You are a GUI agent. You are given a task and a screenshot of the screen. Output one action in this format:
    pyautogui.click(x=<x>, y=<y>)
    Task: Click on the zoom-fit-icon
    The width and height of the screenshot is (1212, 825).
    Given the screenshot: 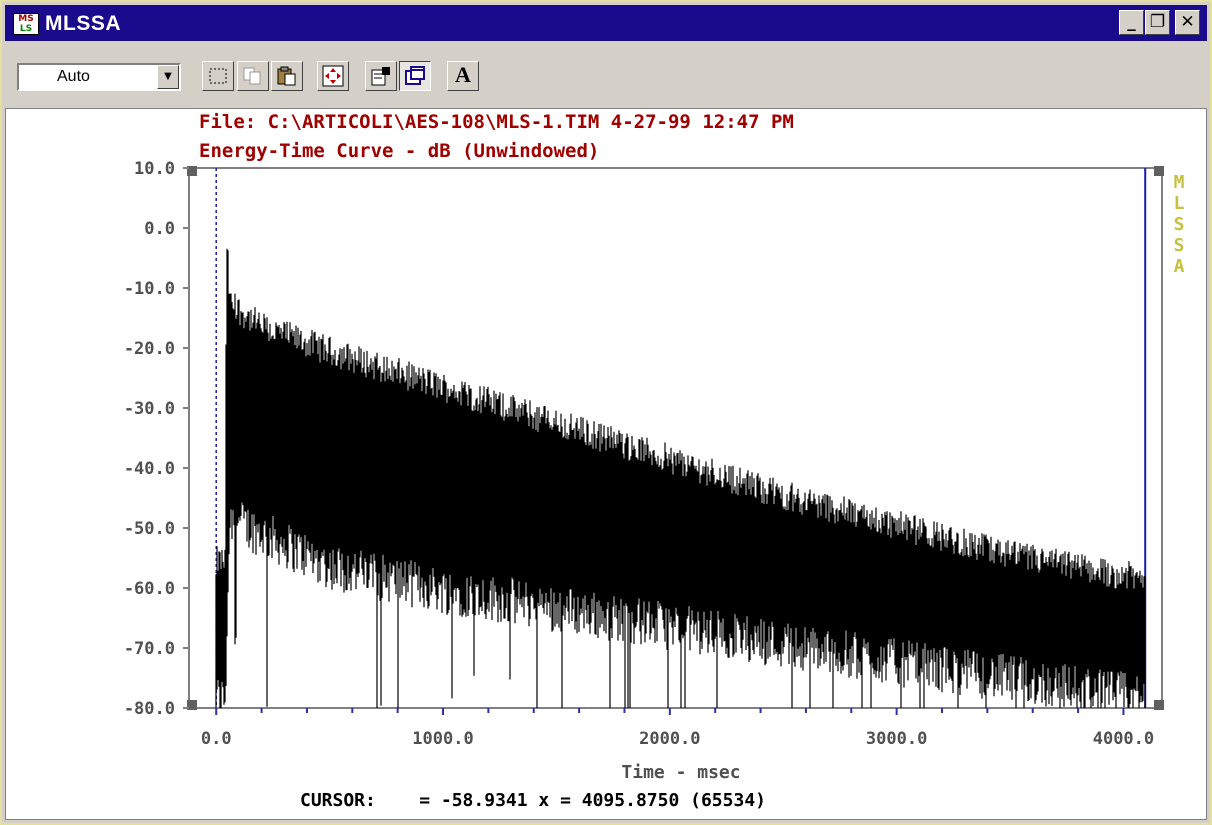 What is the action you would take?
    pyautogui.click(x=333, y=76)
    